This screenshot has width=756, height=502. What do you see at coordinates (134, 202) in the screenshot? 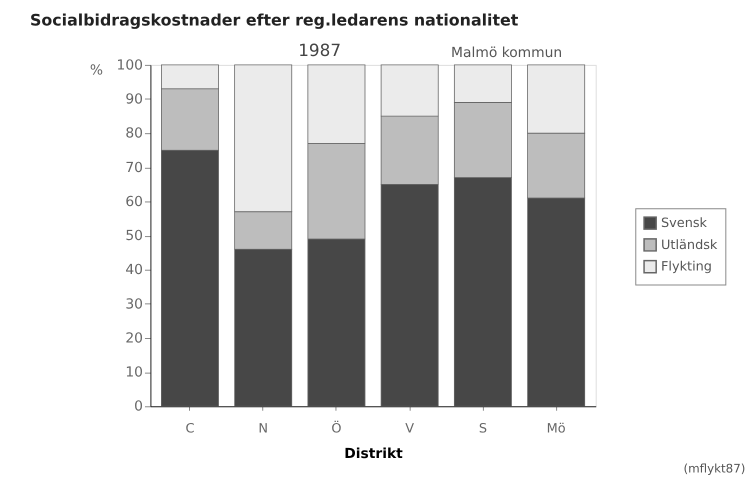
I see `y-tick-label: 60` at bounding box center [134, 202].